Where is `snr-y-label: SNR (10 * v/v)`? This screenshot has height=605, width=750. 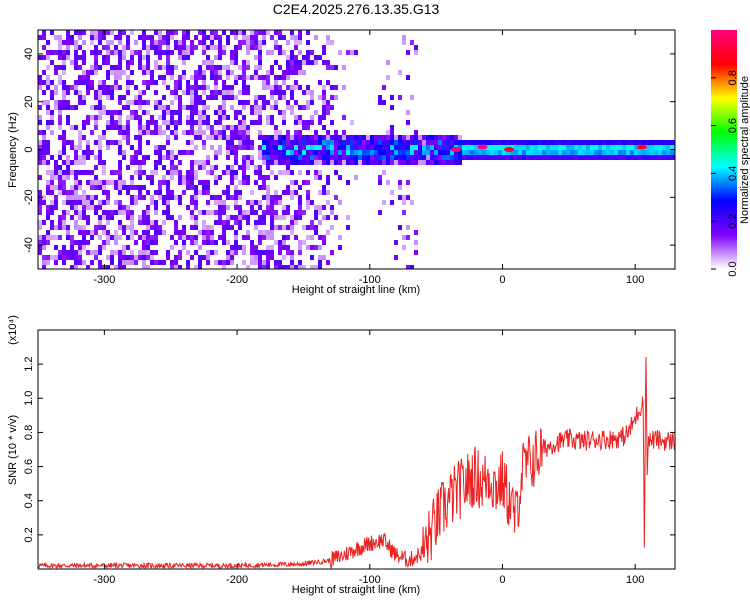
snr-y-label: SNR (10 * v/v) is located at coordinates (13, 450).